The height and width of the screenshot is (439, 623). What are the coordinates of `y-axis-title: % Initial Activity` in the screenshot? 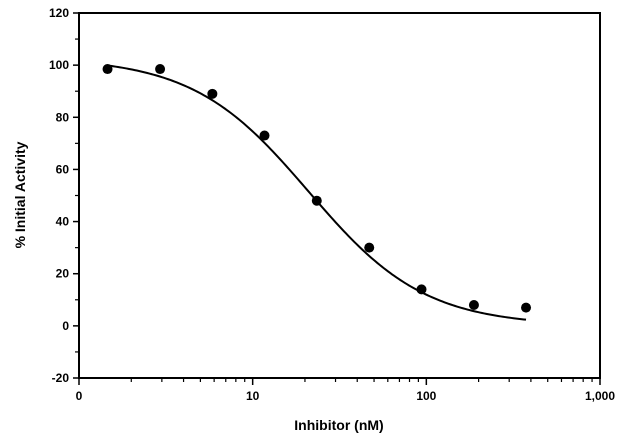 It's located at (20, 194).